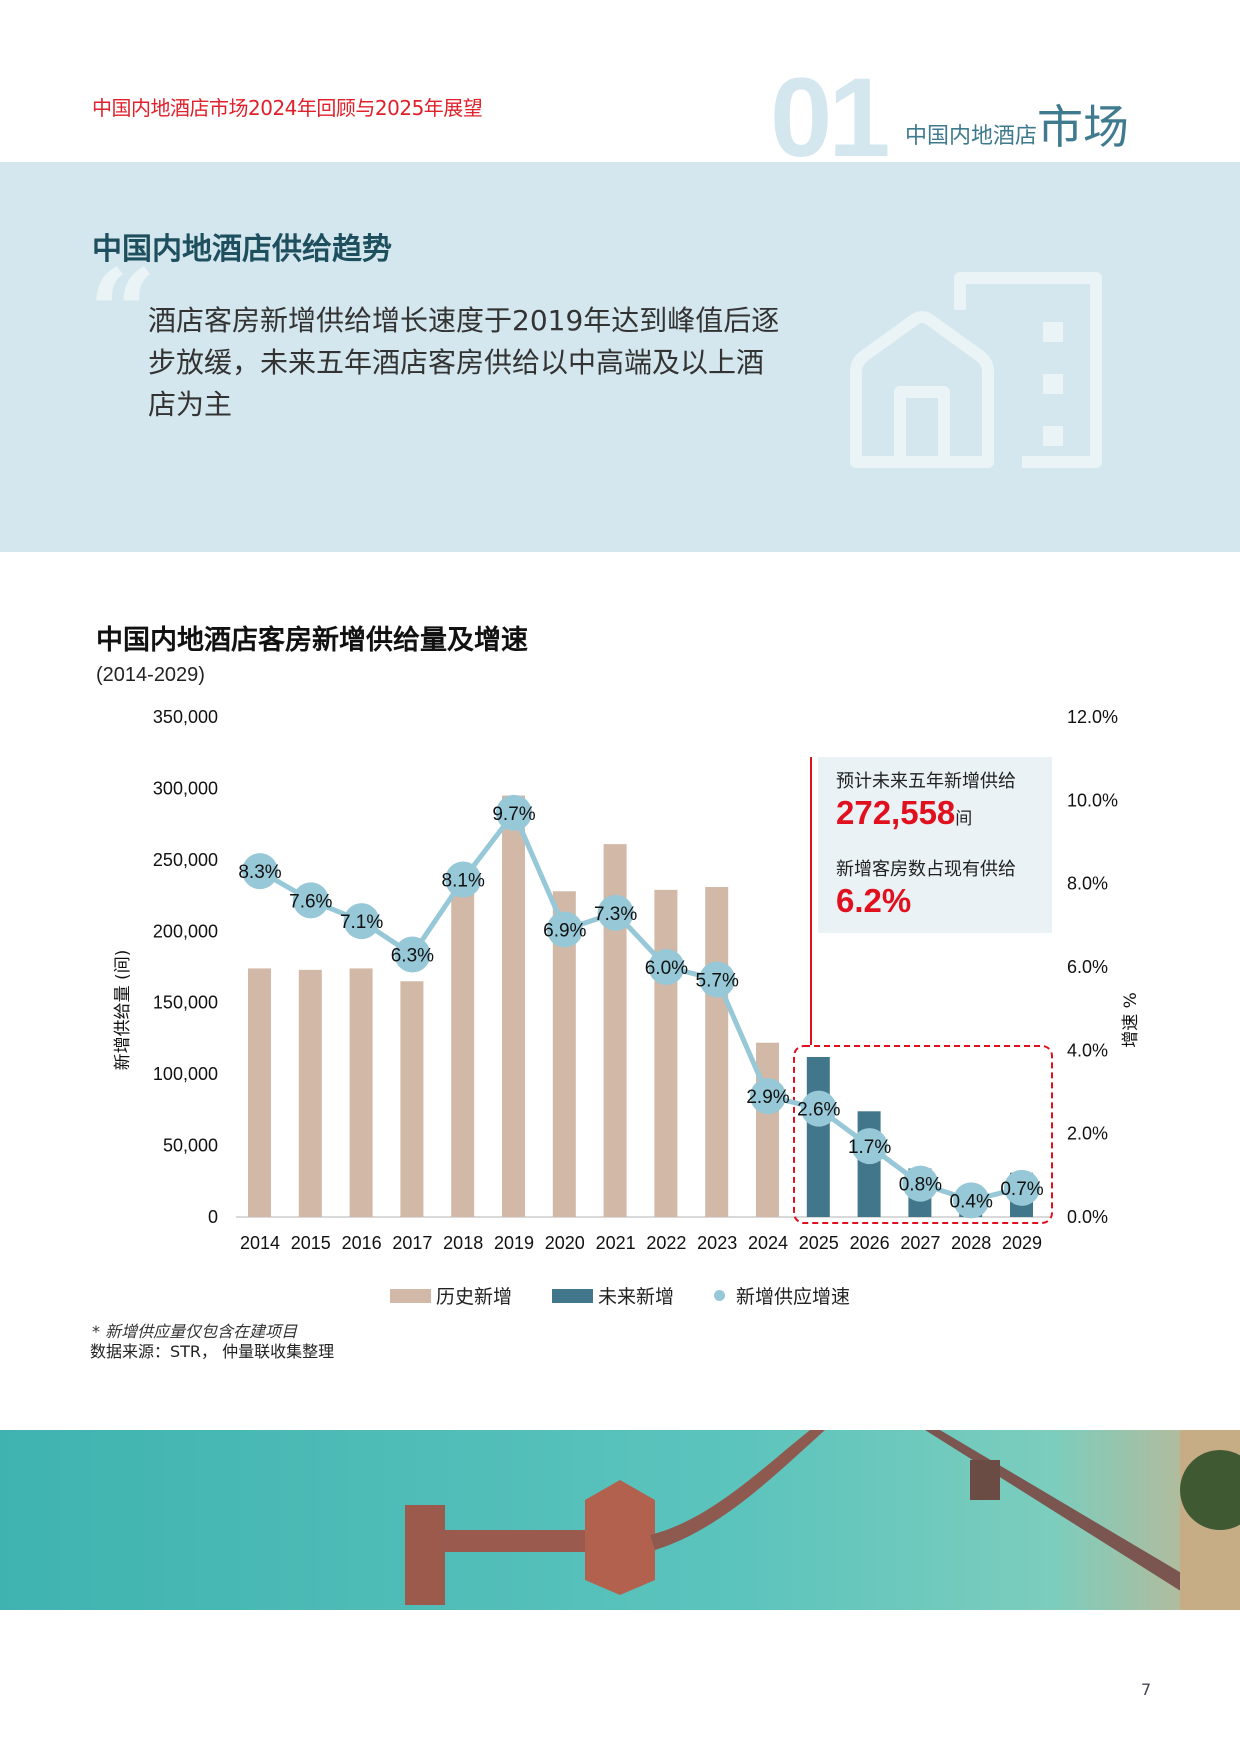 The image size is (1240, 1754). I want to click on bar-2017, so click(412, 1099).